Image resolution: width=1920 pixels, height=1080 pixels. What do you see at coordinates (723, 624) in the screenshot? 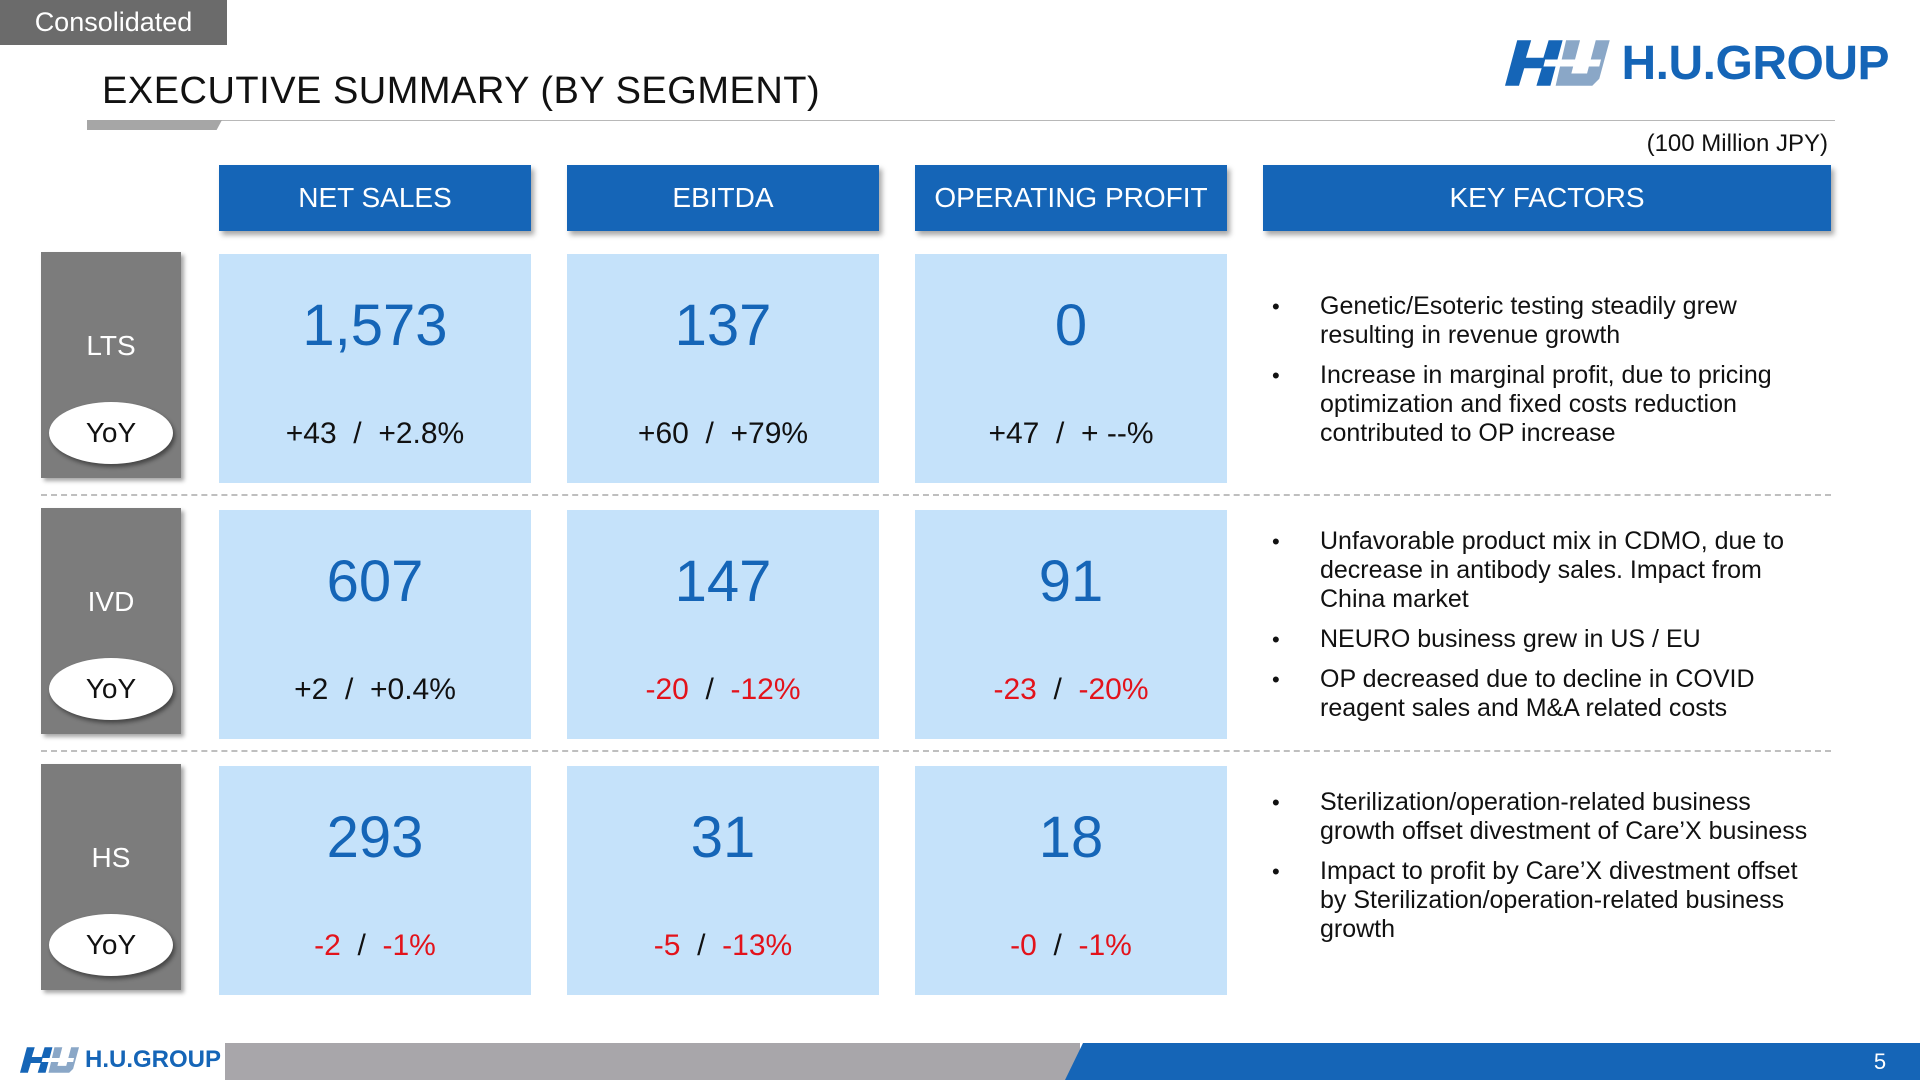
I see `ivd-ebitda-cell: 147 -20 / -12%` at bounding box center [723, 624].